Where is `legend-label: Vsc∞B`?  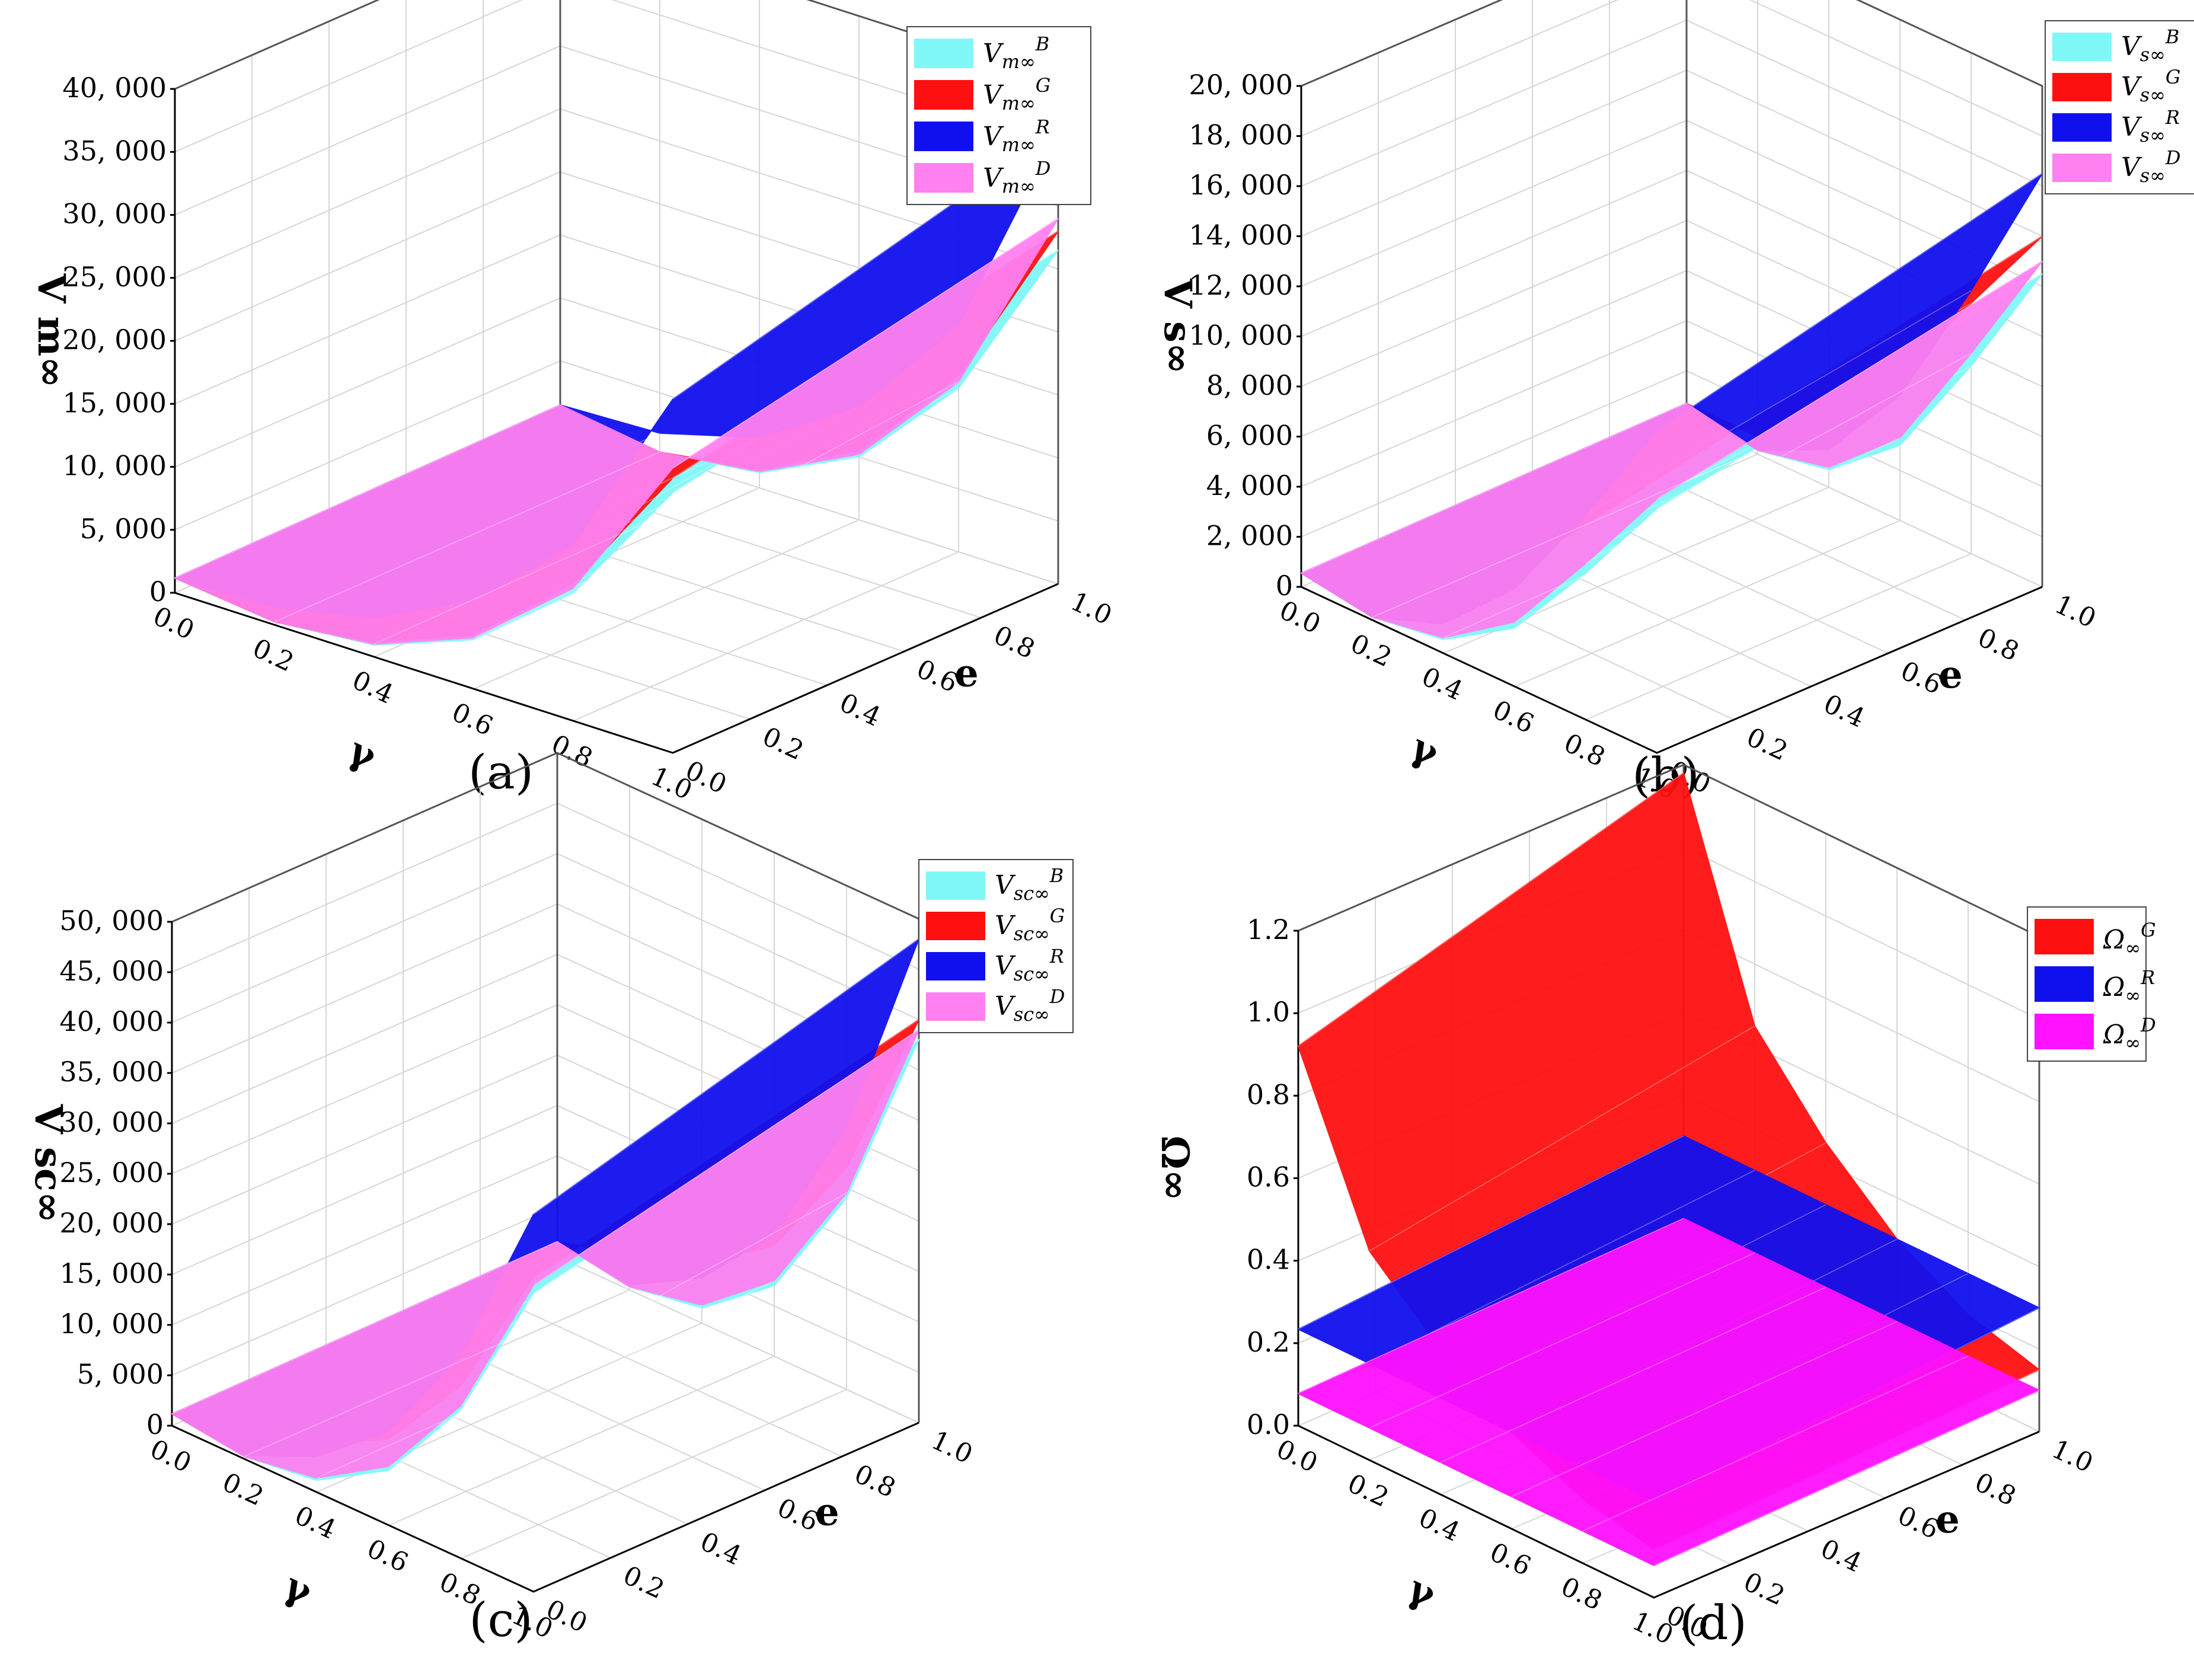 legend-label: Vsc∞B is located at coordinates (1029, 884).